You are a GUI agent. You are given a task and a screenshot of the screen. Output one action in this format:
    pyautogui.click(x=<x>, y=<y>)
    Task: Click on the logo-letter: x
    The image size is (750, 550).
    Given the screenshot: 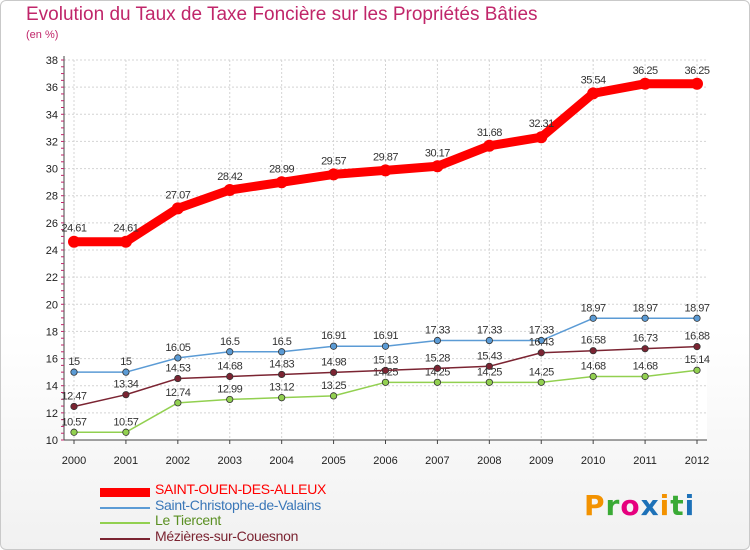 What is the action you would take?
    pyautogui.click(x=650, y=505)
    